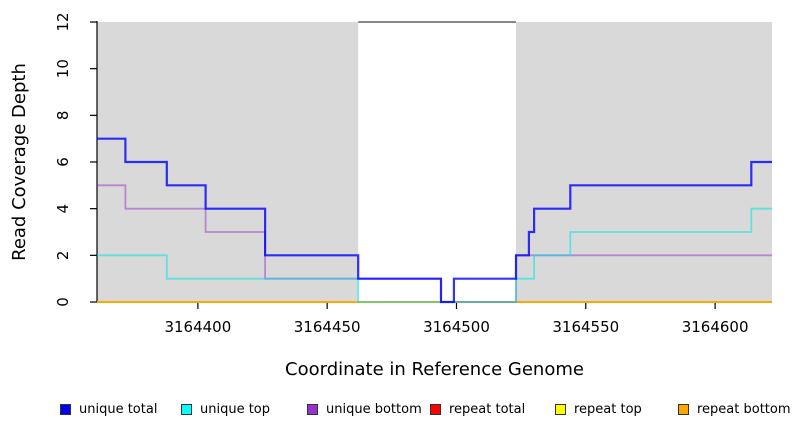  I want to click on y-tick-label: 10, so click(63, 68).